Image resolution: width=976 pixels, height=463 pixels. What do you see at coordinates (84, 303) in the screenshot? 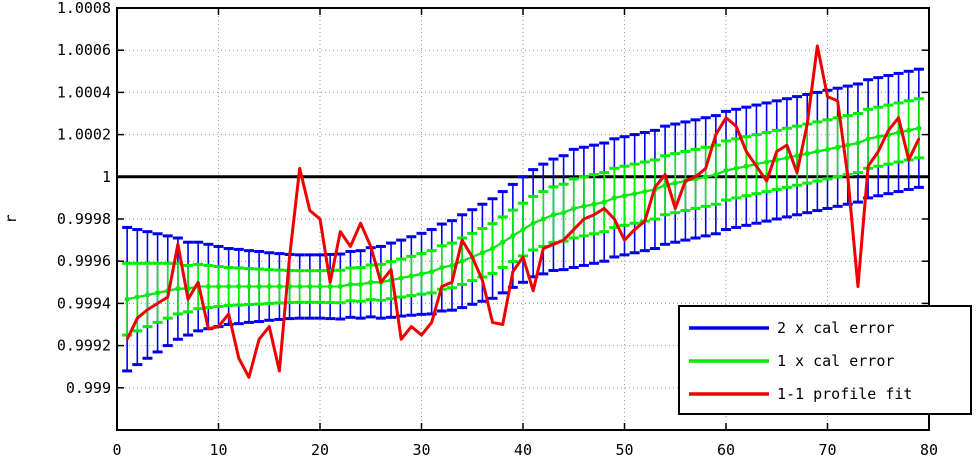
I see `y-tick-label: 0.9994` at bounding box center [84, 303].